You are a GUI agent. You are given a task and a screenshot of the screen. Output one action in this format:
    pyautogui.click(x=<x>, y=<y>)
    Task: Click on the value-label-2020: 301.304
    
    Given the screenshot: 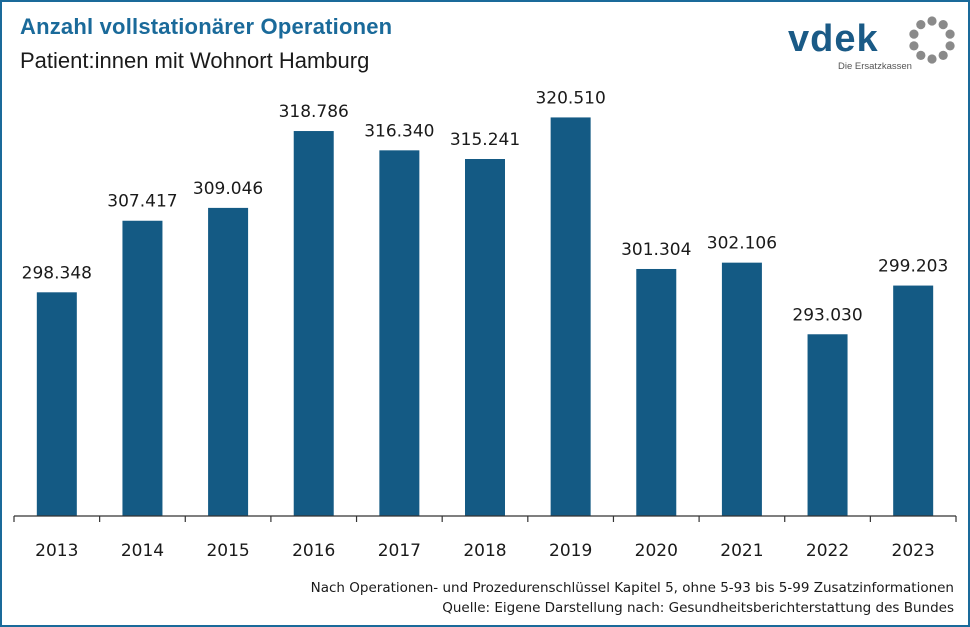 What is the action you would take?
    pyautogui.click(x=656, y=250)
    